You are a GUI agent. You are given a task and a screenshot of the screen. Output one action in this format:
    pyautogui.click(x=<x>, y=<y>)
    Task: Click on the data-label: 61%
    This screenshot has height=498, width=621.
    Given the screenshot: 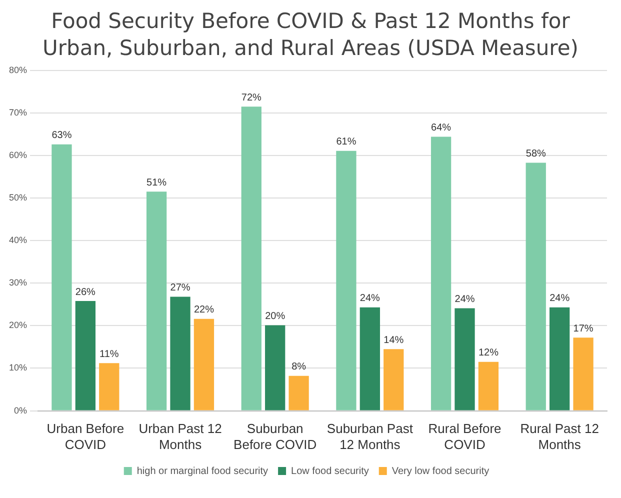 What is the action you would take?
    pyautogui.click(x=346, y=142)
    